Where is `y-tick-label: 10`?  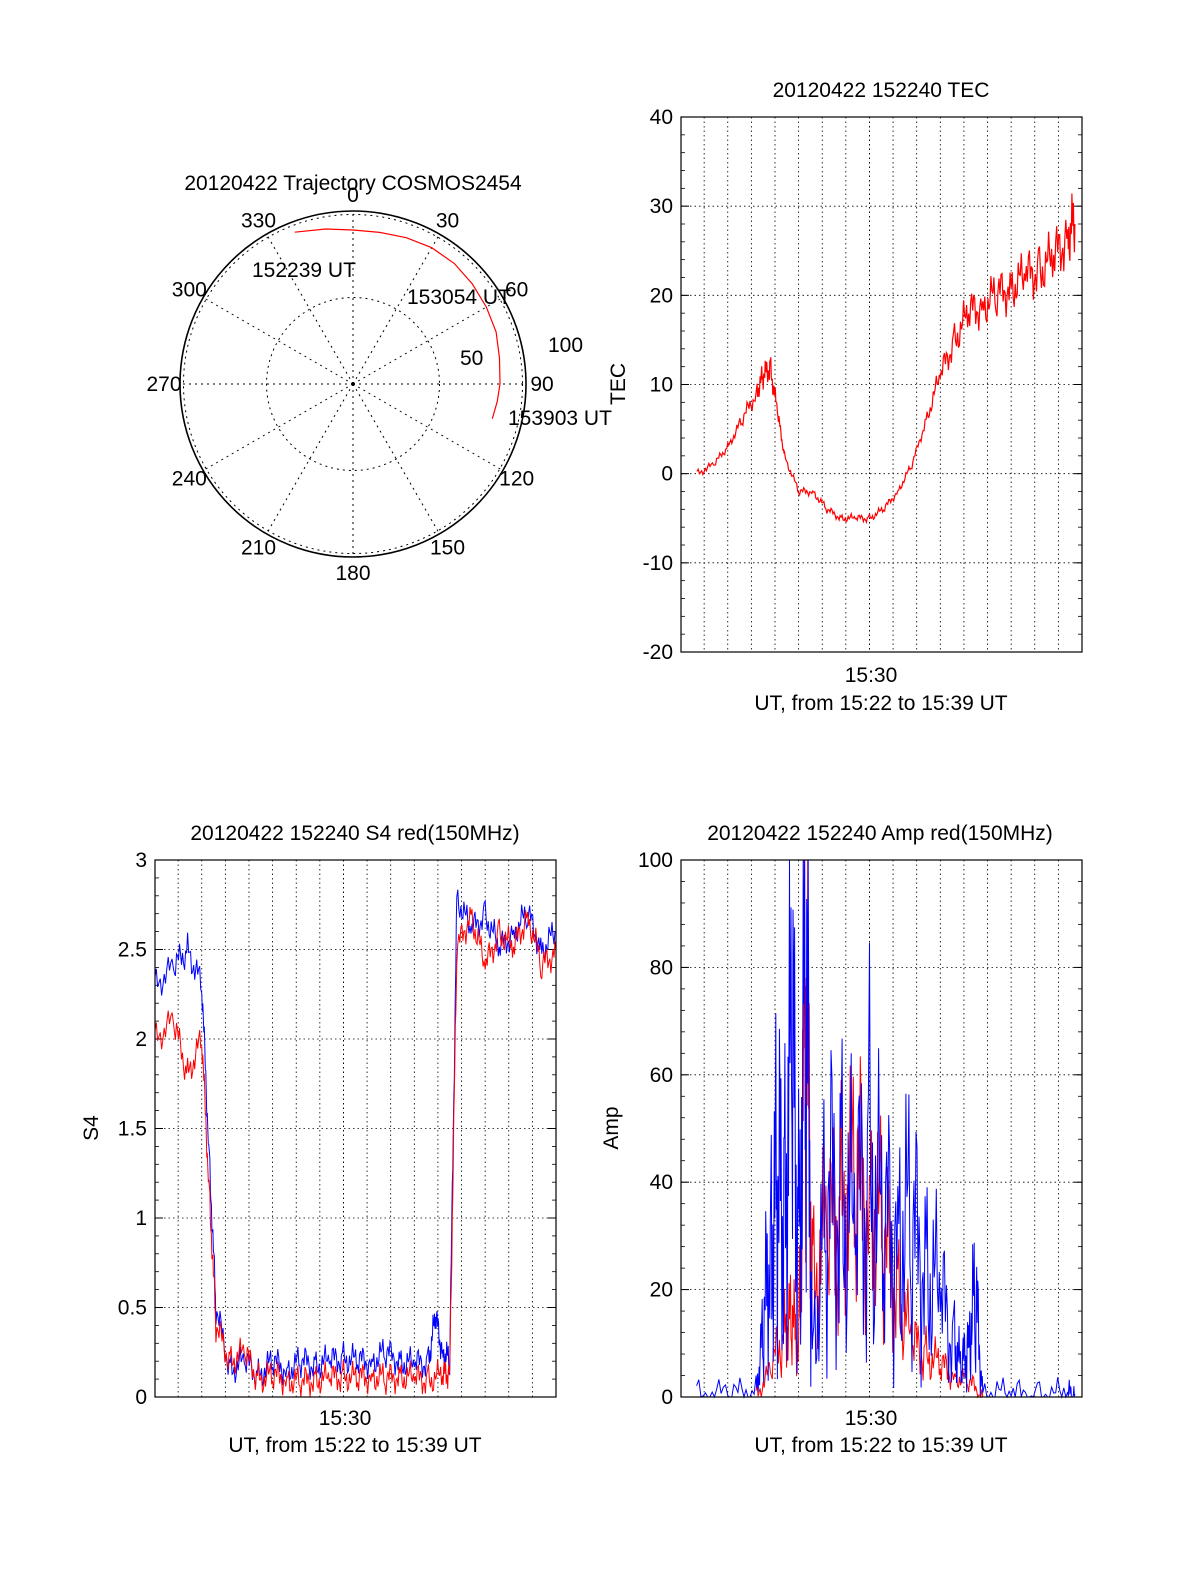
y-tick-label: 10 is located at coordinates (661, 385).